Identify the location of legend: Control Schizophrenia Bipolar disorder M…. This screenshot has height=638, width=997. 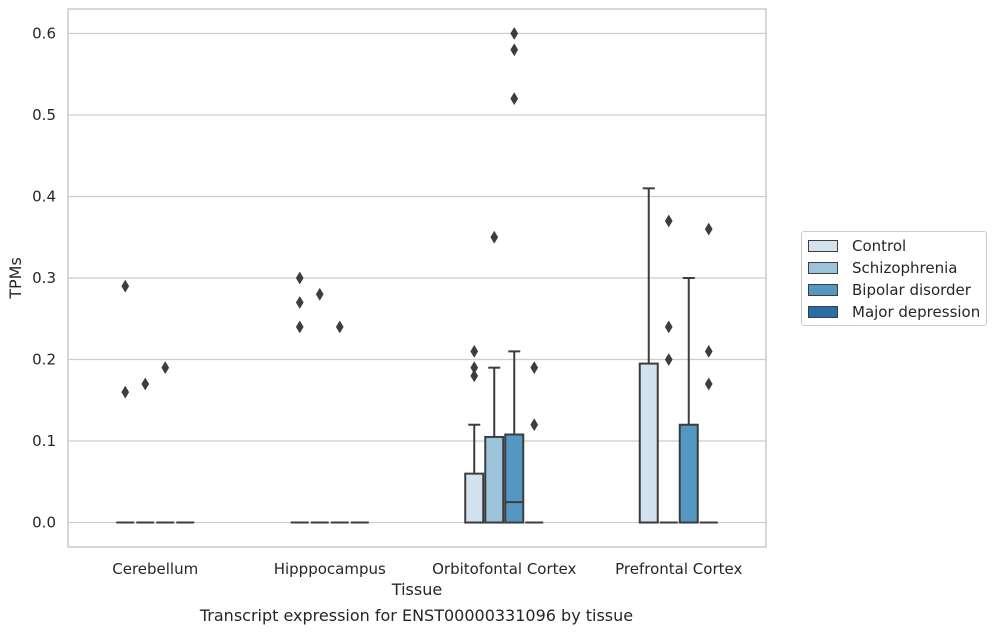
(894, 278).